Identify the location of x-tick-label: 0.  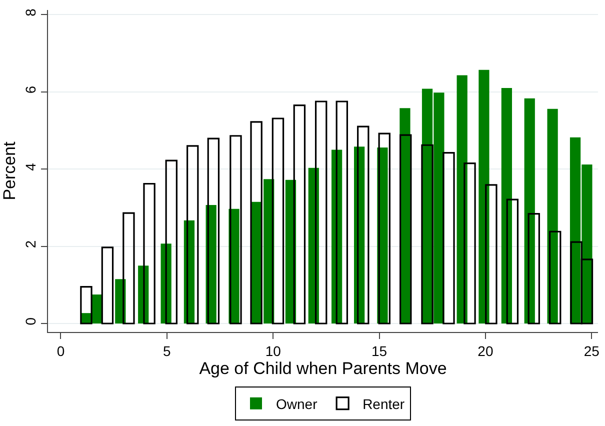
(60, 350).